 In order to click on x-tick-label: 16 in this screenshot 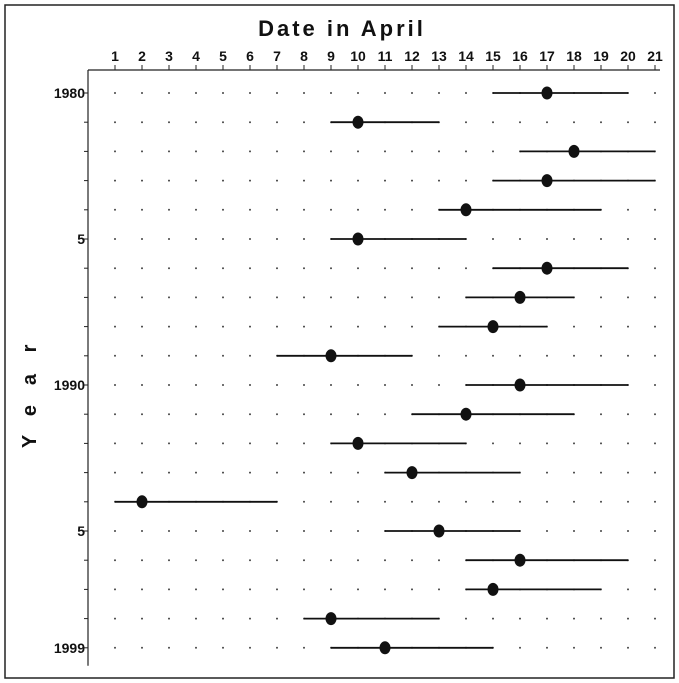, I will do `click(520, 56)`.